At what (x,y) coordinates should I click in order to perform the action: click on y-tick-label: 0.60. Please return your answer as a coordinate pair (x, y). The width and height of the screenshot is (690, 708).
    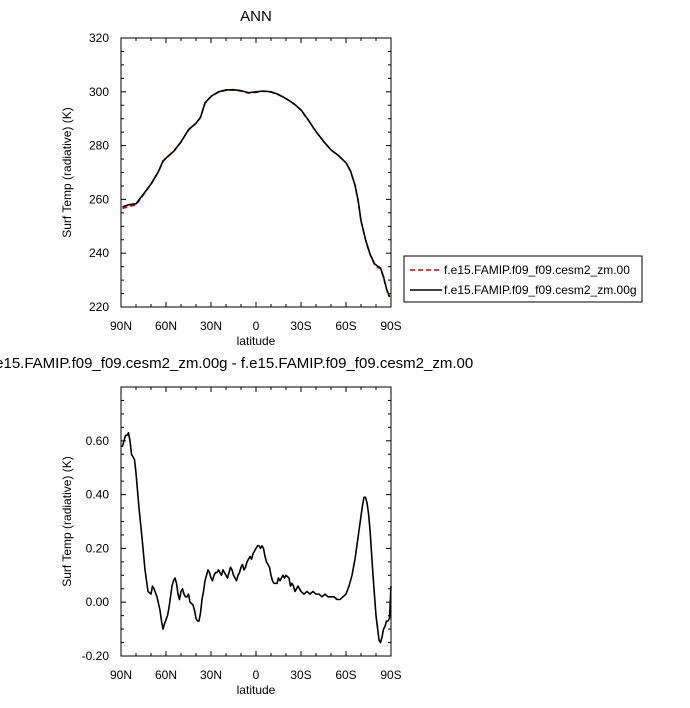
    Looking at the image, I should click on (98, 441).